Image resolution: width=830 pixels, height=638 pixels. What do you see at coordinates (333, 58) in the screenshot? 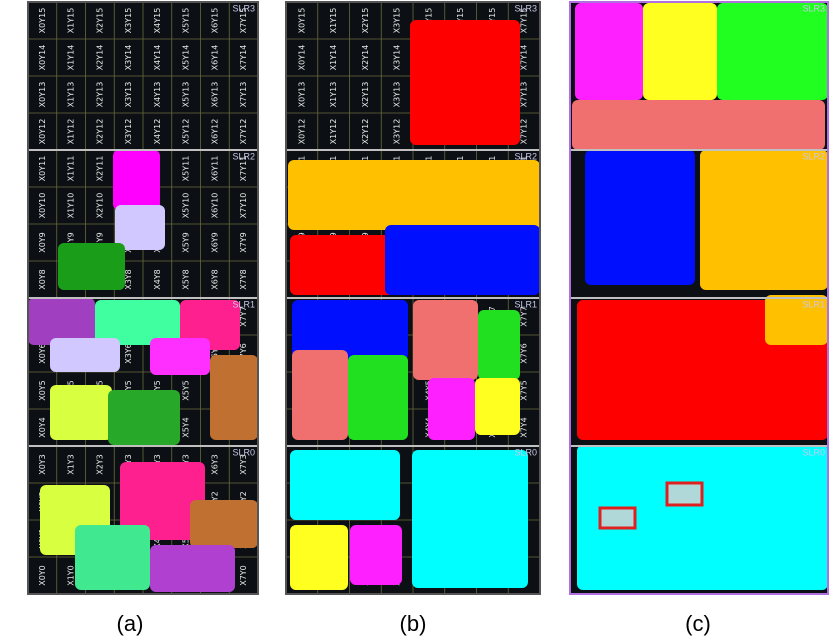
I see `clock-region-label: X1Y14` at bounding box center [333, 58].